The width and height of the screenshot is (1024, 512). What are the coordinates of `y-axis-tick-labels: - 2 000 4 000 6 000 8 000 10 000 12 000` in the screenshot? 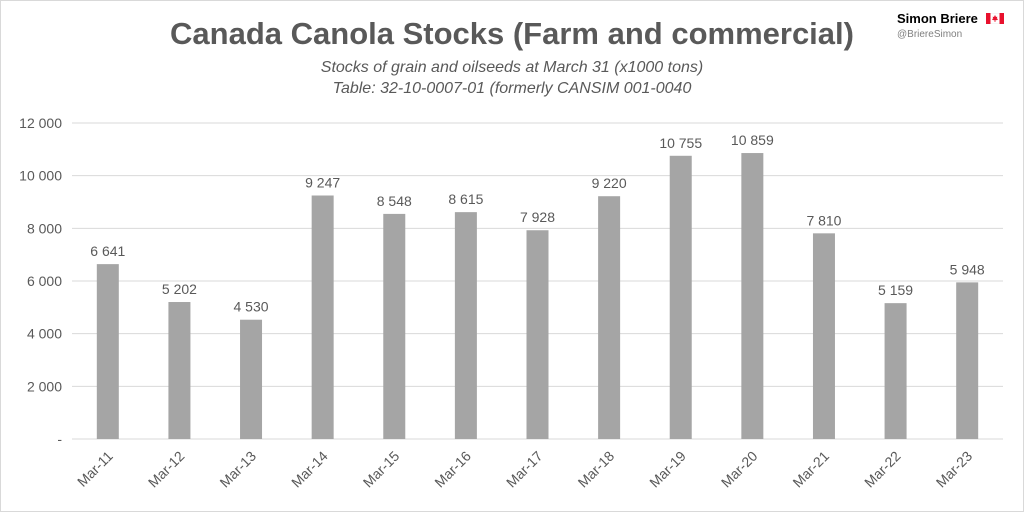 It's located at (40, 281).